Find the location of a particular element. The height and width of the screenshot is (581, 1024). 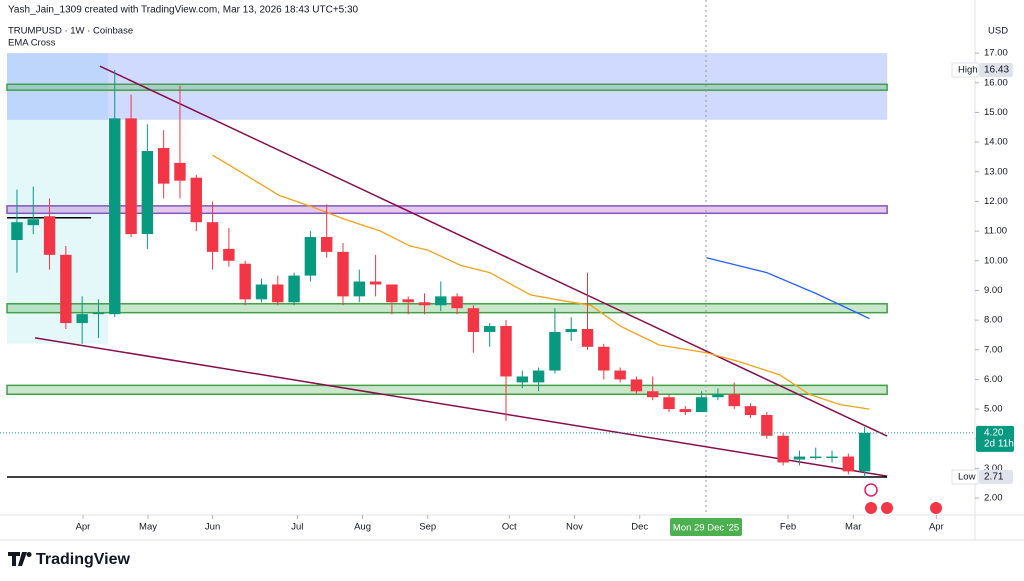

logo: TradingView is located at coordinates (83, 559).